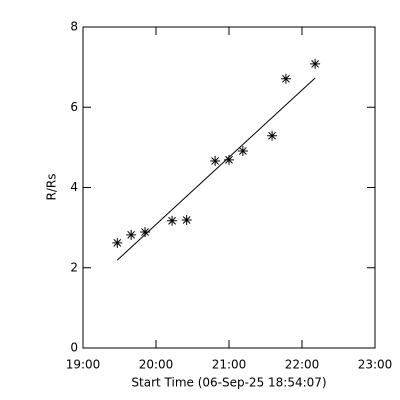 This screenshot has height=400, width=400. I want to click on x-tick-label: 22:00, so click(302, 365).